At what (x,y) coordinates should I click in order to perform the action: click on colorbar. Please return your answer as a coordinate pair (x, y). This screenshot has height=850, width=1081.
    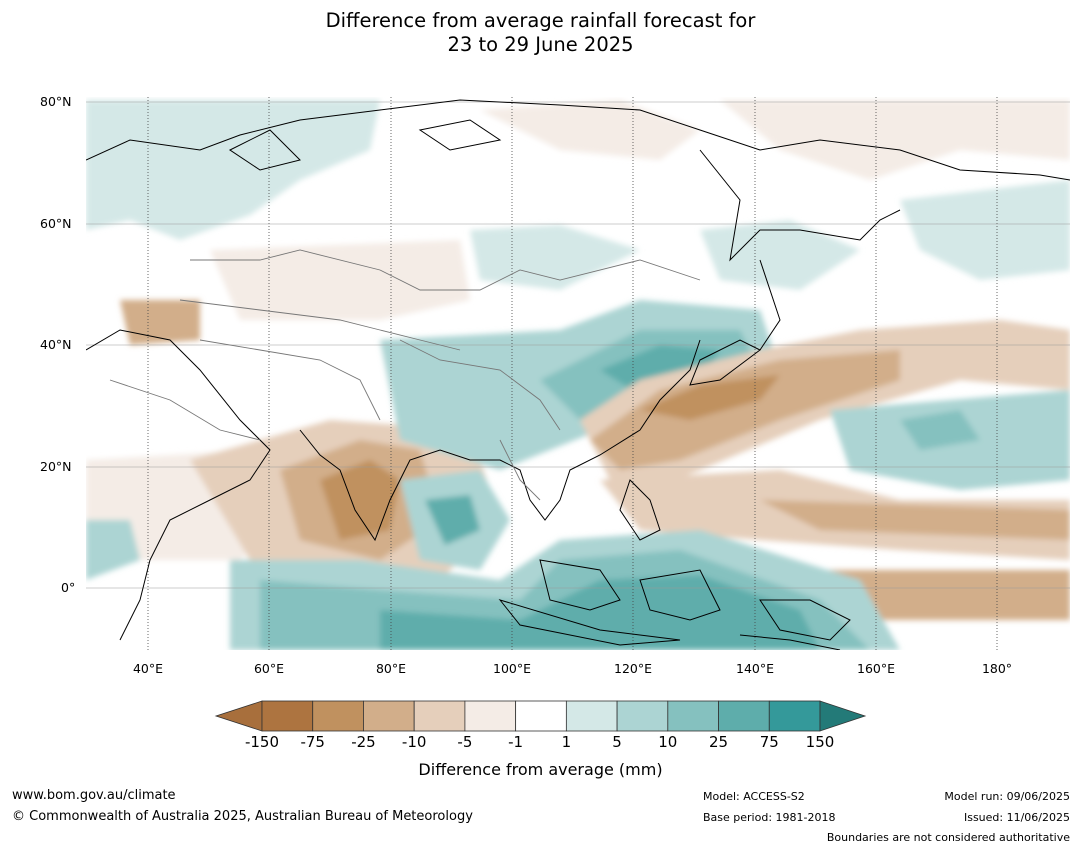
    Looking at the image, I should click on (540, 716).